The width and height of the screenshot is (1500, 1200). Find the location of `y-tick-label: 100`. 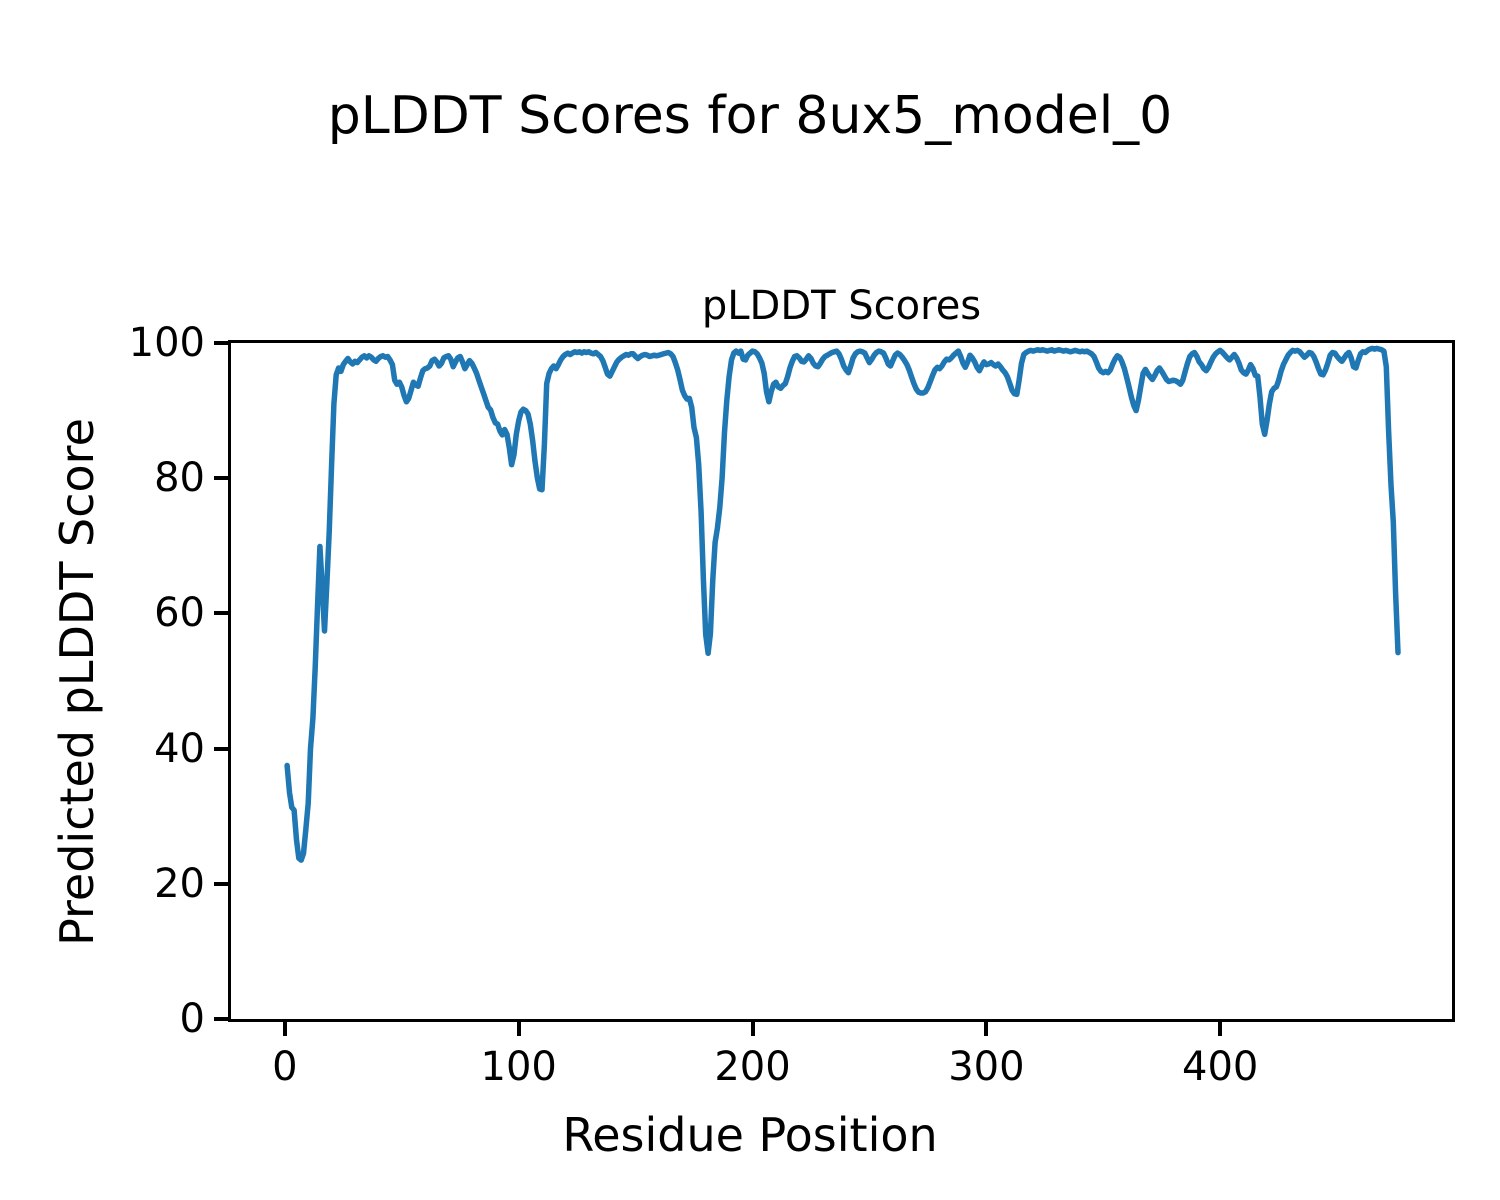

y-tick-label: 100 is located at coordinates (166, 343).